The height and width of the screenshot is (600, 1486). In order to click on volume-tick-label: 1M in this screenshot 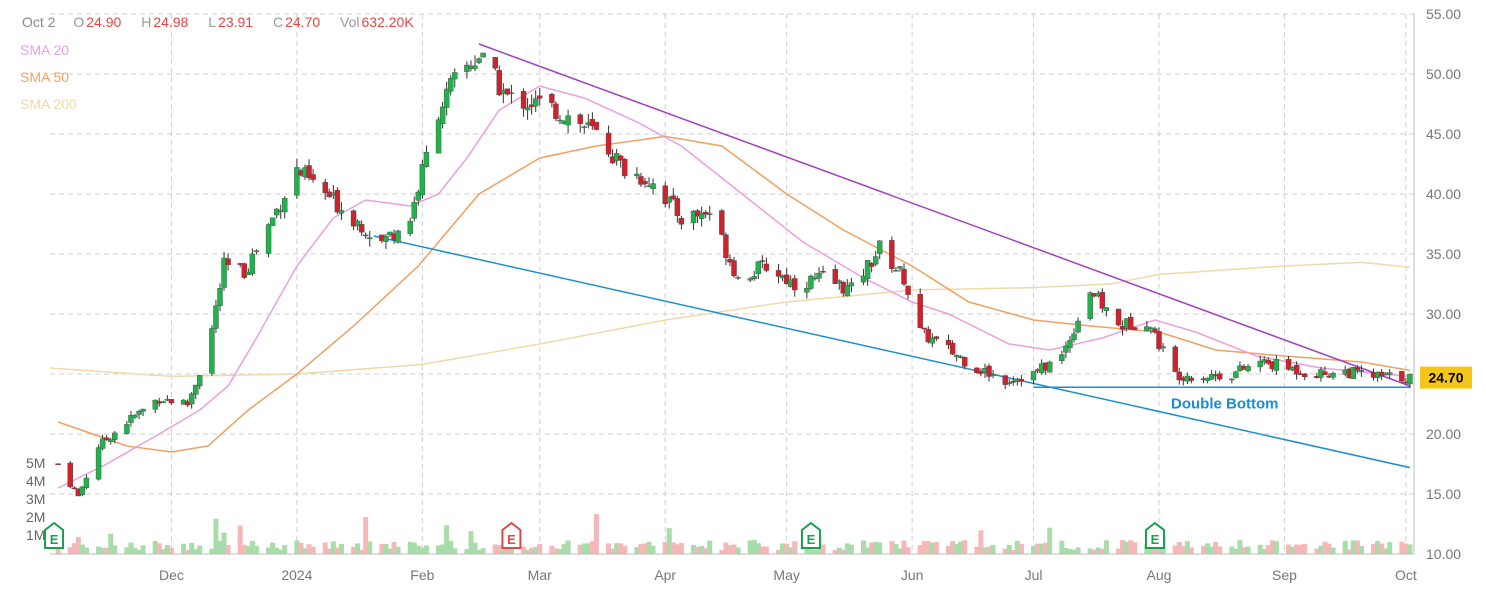, I will do `click(35, 535)`.